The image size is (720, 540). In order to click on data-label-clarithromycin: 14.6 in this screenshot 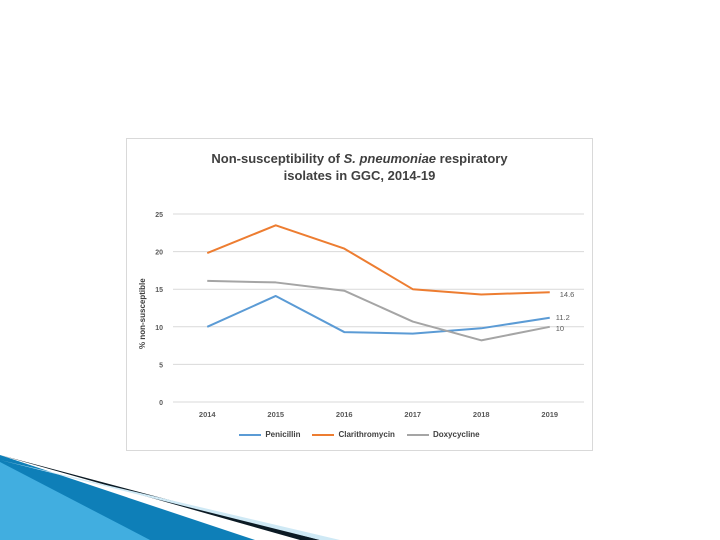, I will do `click(567, 294)`.